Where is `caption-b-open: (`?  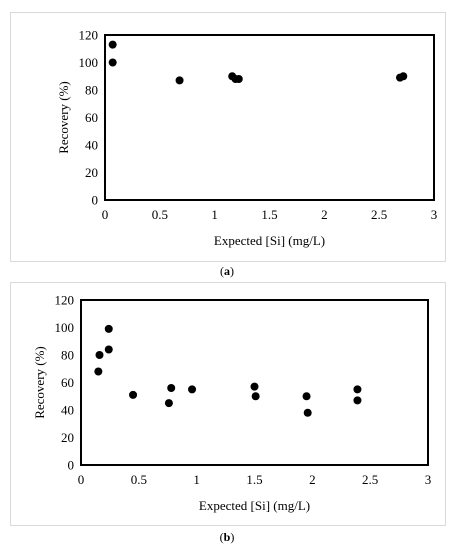
caption-b-open: ( is located at coordinates (221, 537).